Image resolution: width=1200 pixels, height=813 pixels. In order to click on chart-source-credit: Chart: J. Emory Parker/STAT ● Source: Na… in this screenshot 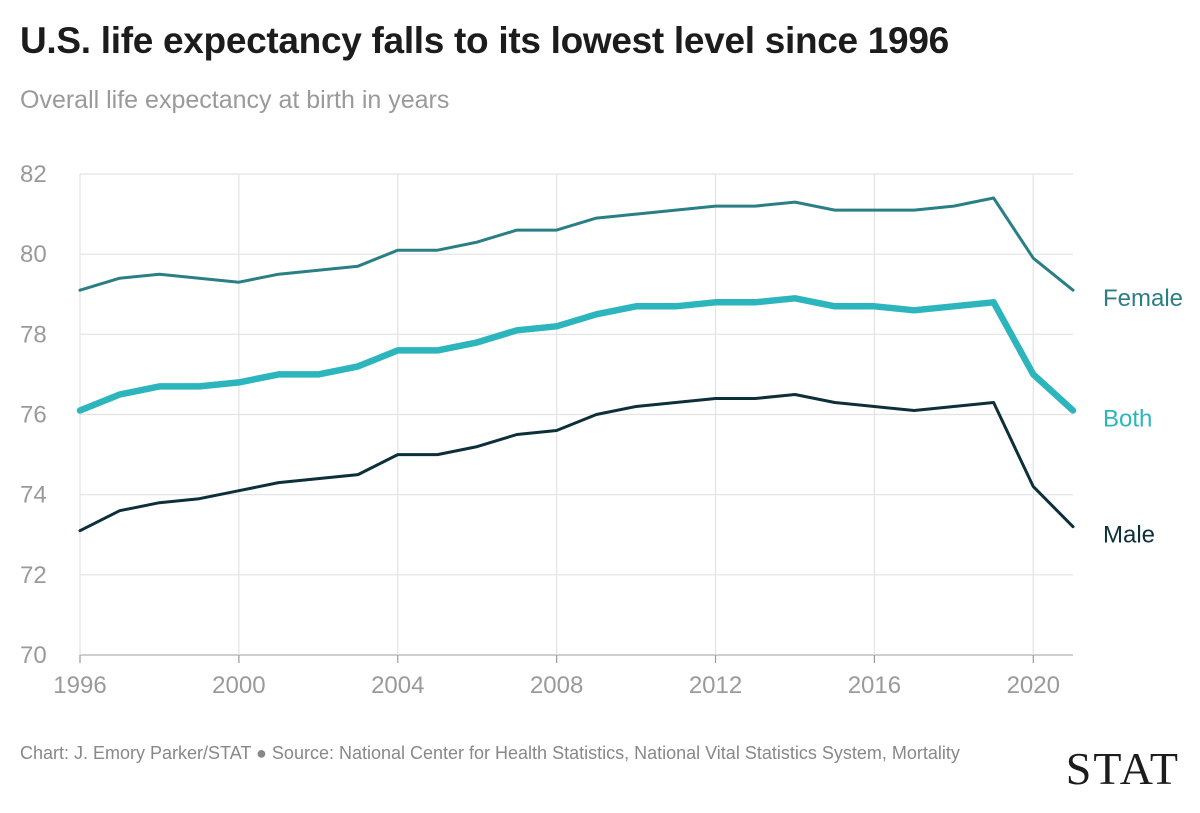, I will do `click(490, 753)`.